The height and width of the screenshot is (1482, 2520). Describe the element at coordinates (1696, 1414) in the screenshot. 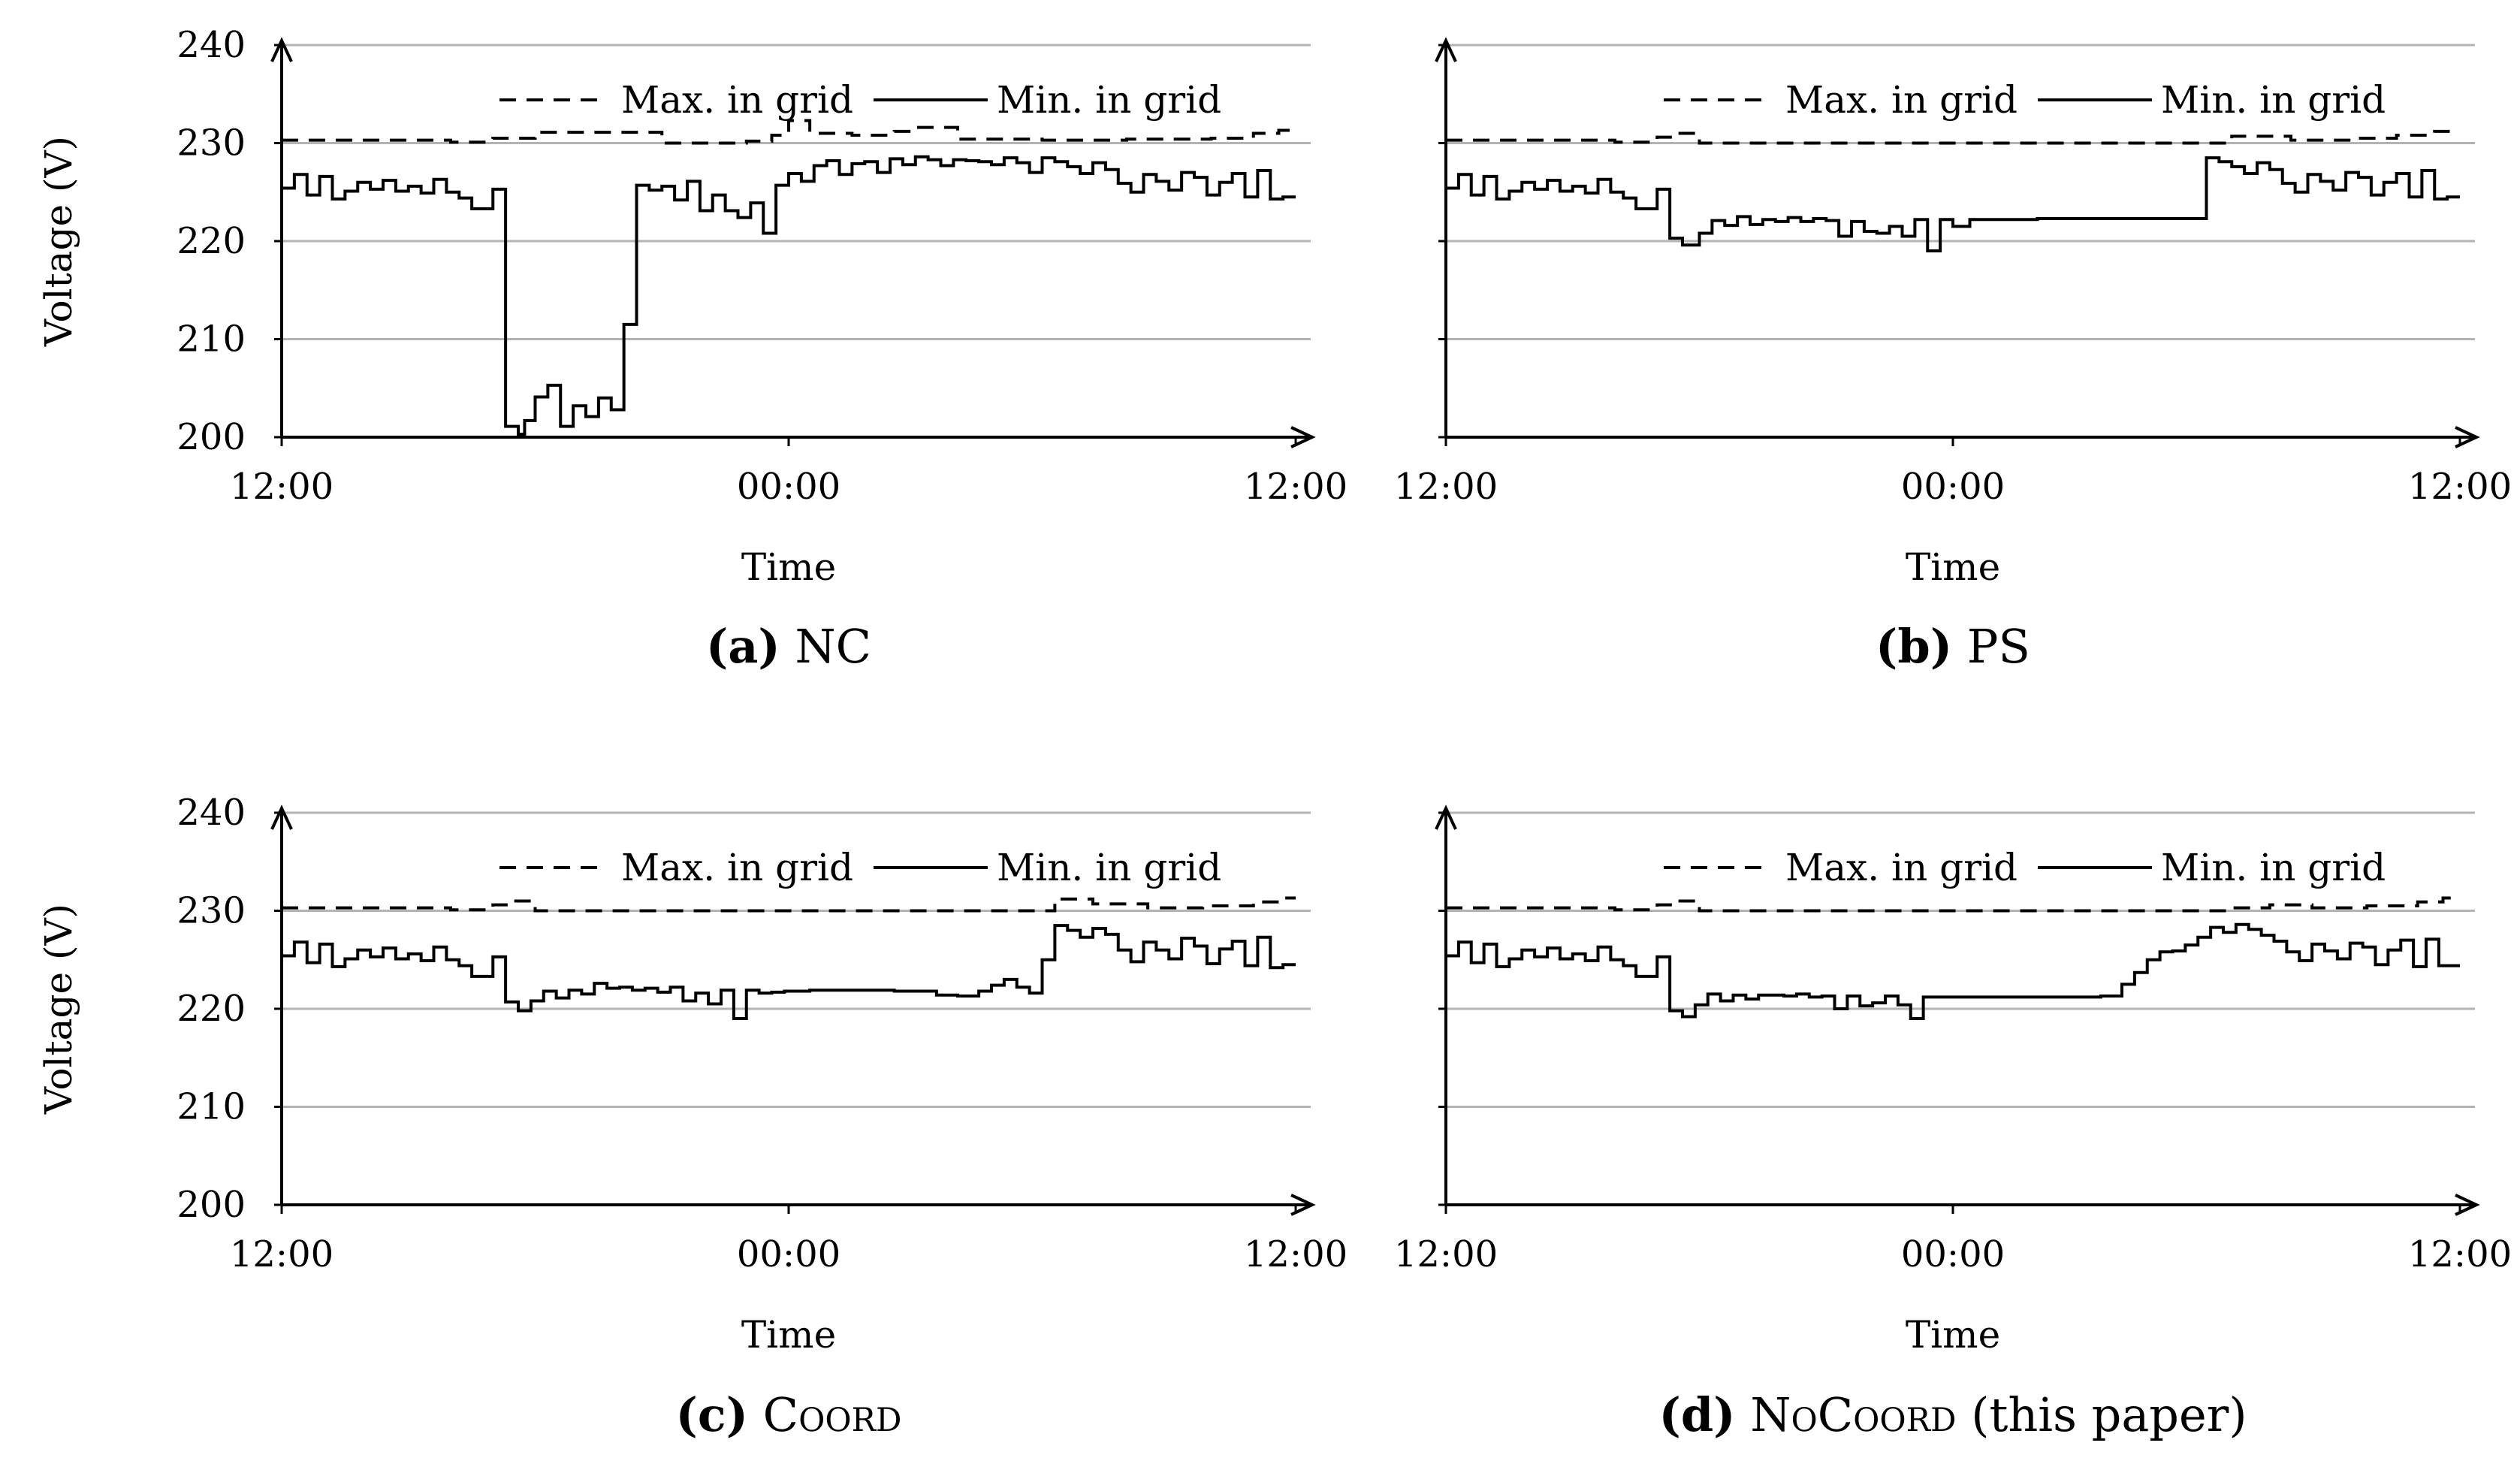

I see `caption-letter: (d)` at that location.